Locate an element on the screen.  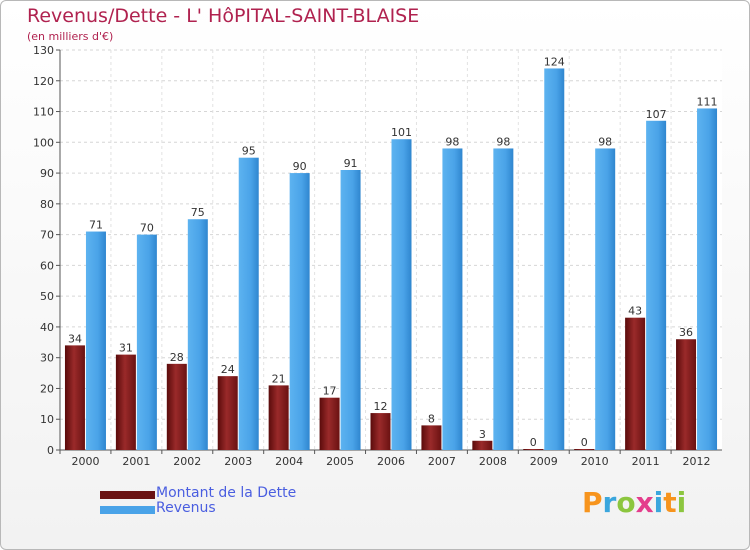
logo-letter: t is located at coordinates (670, 502).